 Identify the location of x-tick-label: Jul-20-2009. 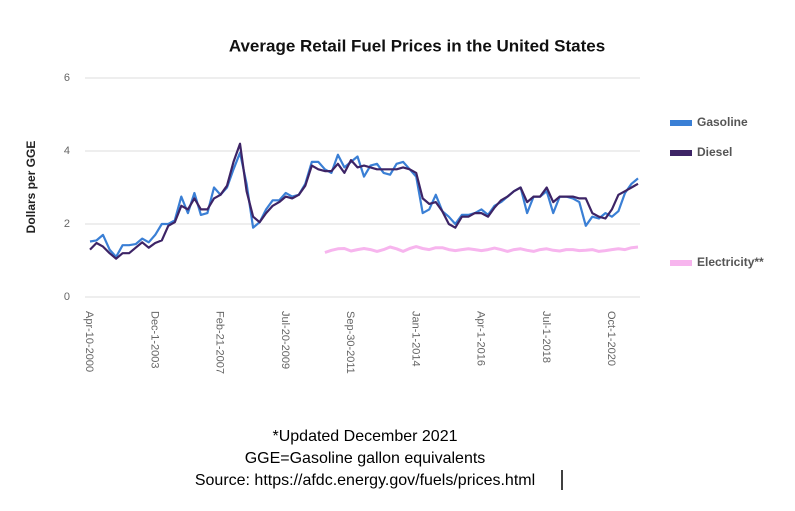
(285, 340).